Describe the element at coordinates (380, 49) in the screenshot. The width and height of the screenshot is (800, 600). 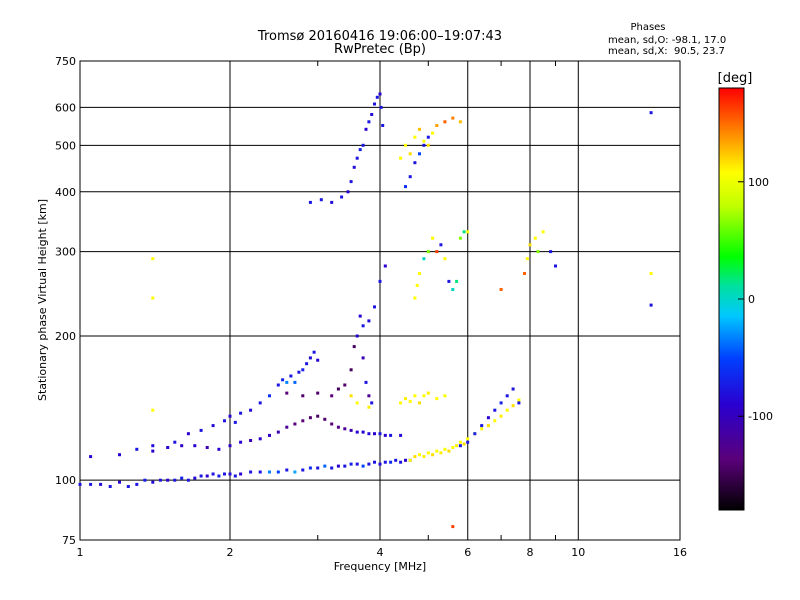
I see `chart-subtitle: RwPretec (Bp)` at that location.